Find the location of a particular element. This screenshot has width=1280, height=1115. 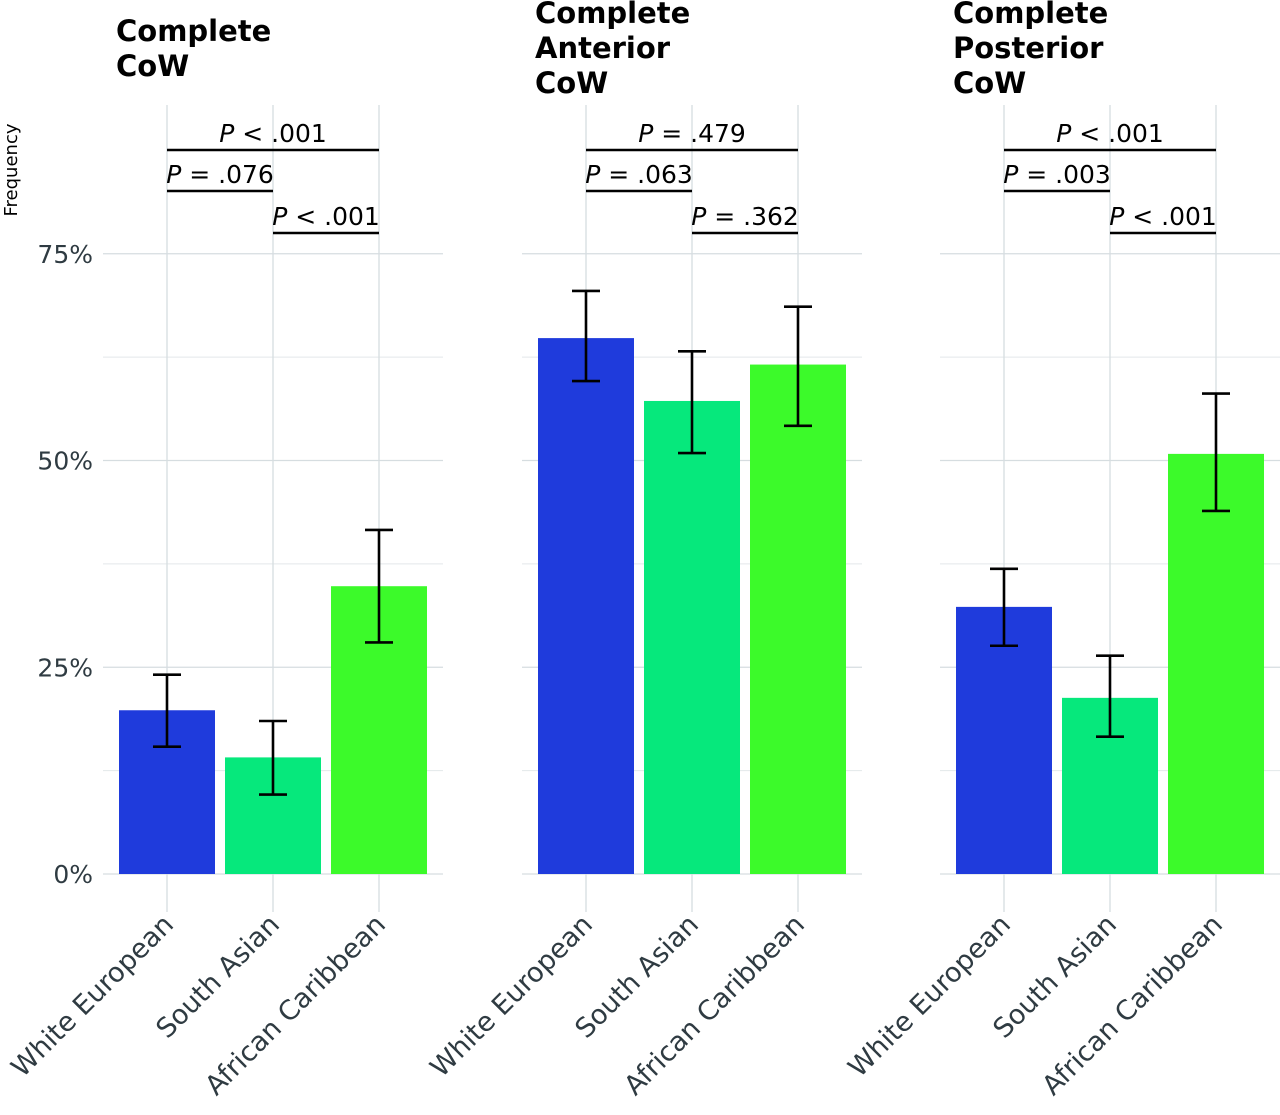

y-tick-label: 0% is located at coordinates (73, 874).